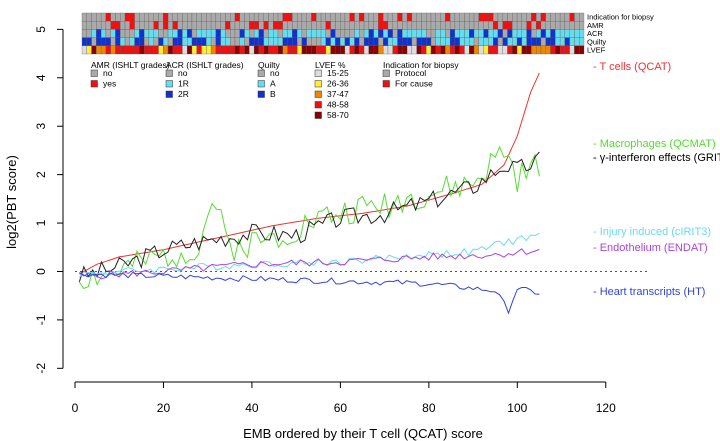 This screenshot has height=441, width=720. What do you see at coordinates (109, 84) in the screenshot?
I see `legend-item-label: yes` at bounding box center [109, 84].